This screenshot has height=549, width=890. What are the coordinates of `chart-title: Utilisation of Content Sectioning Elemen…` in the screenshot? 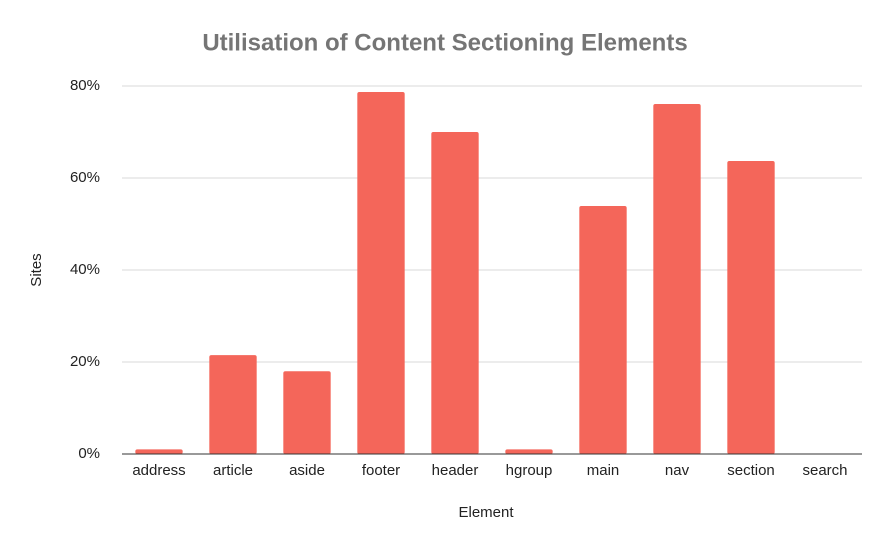 It's located at (444, 42).